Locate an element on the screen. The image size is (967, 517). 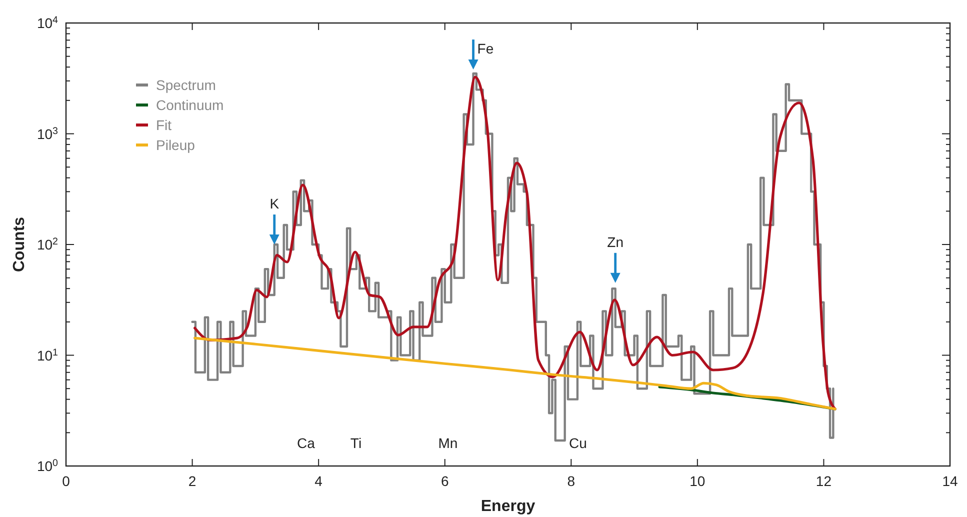
y-tick-label: 10$^{4}$ is located at coordinates (47, 22).